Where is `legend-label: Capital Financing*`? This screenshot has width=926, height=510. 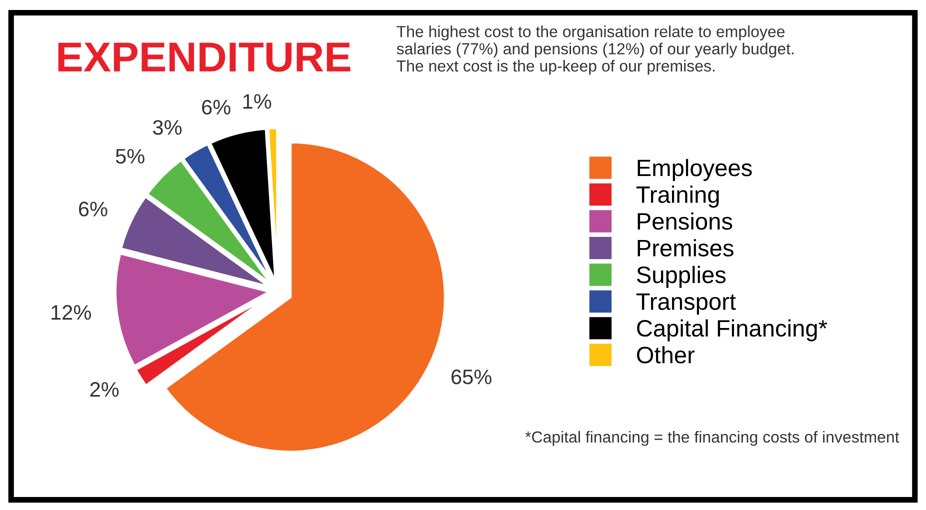
legend-label: Capital Financing* is located at coordinates (732, 330).